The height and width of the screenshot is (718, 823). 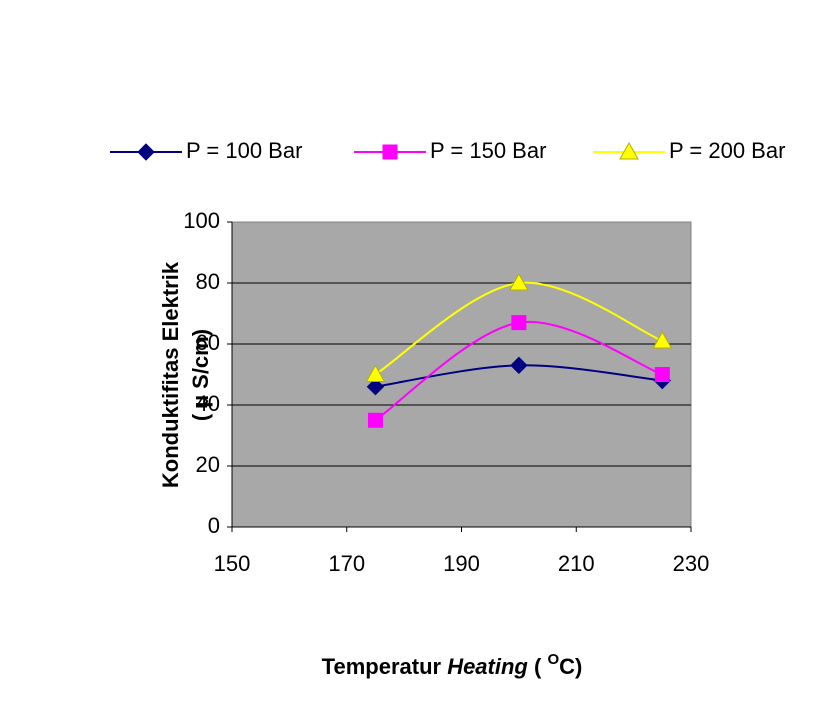 What do you see at coordinates (200, 375) in the screenshot?
I see `y-label-line: ( µ S/cm)` at bounding box center [200, 375].